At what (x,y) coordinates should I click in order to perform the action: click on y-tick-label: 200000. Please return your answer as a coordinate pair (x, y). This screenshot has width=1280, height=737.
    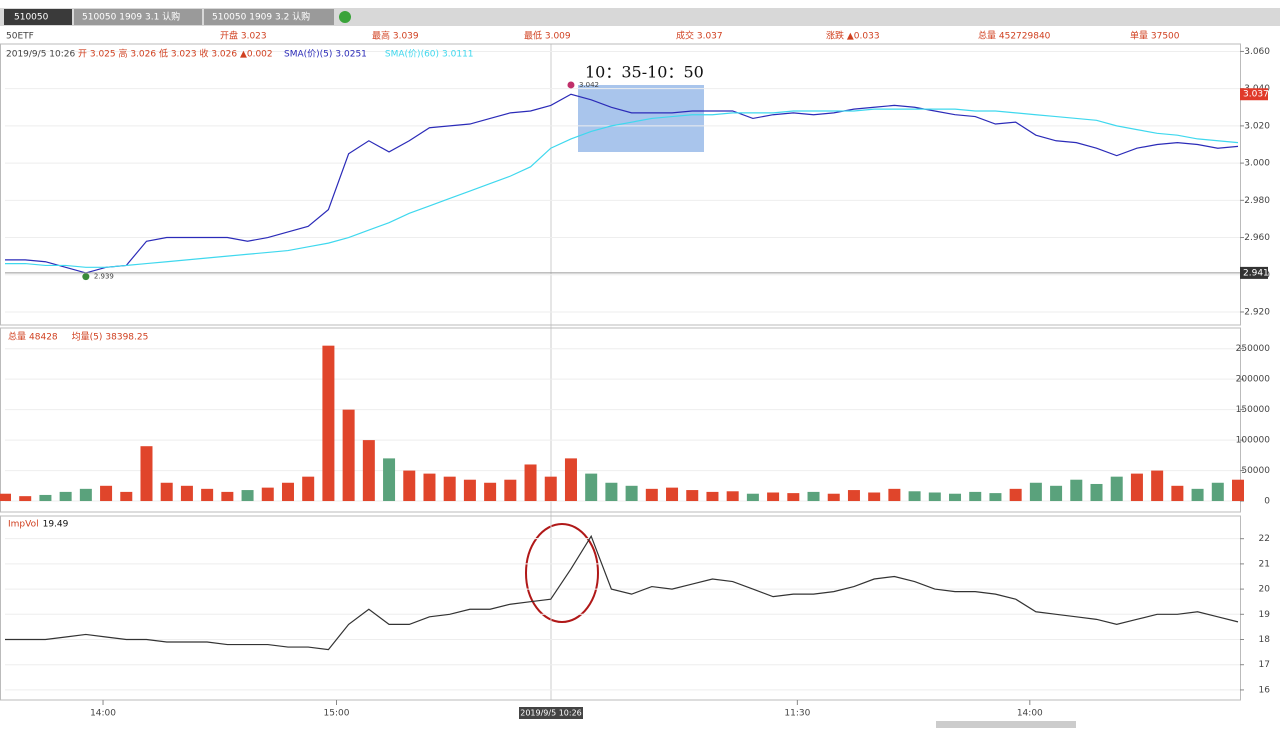
    Looking at the image, I should click on (1253, 380).